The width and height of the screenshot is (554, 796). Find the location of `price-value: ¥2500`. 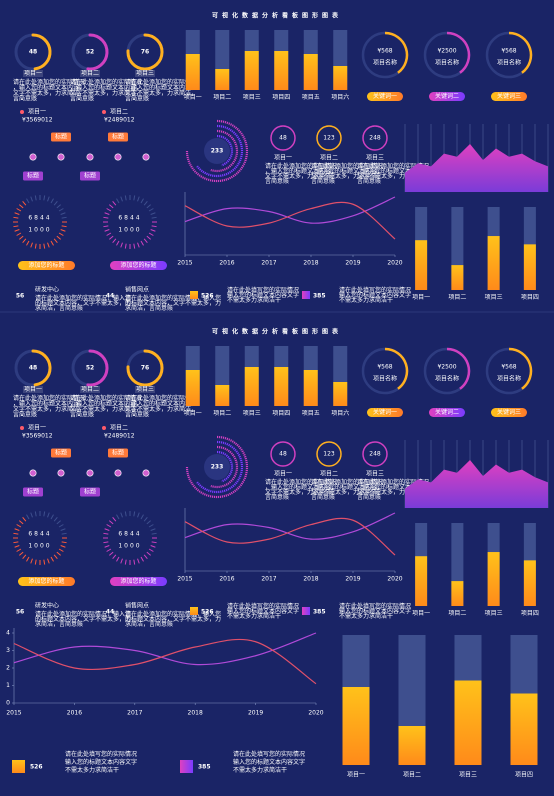

price-value: ¥2500 is located at coordinates (446, 51).